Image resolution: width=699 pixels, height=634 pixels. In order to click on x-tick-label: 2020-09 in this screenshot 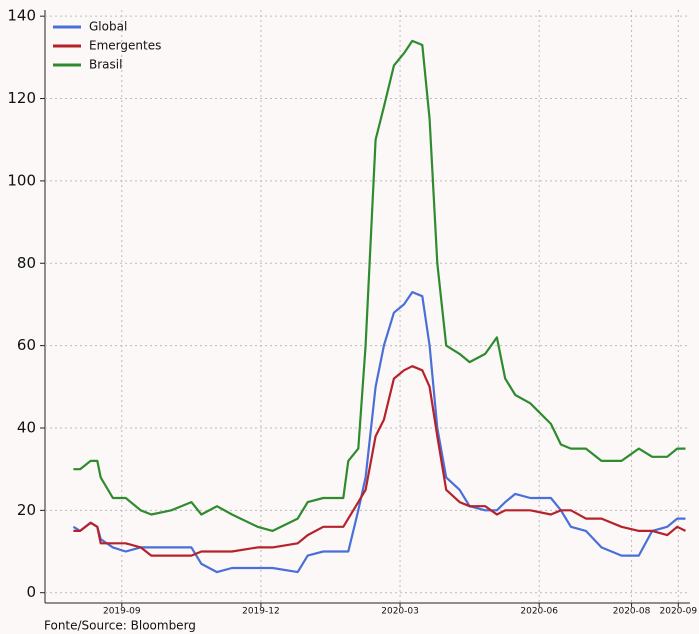, I will do `click(679, 612)`.